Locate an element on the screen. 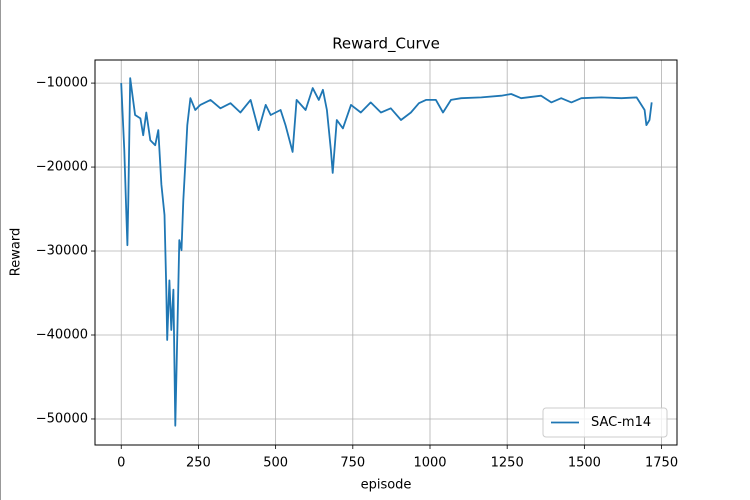  legend-box is located at coordinates (605, 422).